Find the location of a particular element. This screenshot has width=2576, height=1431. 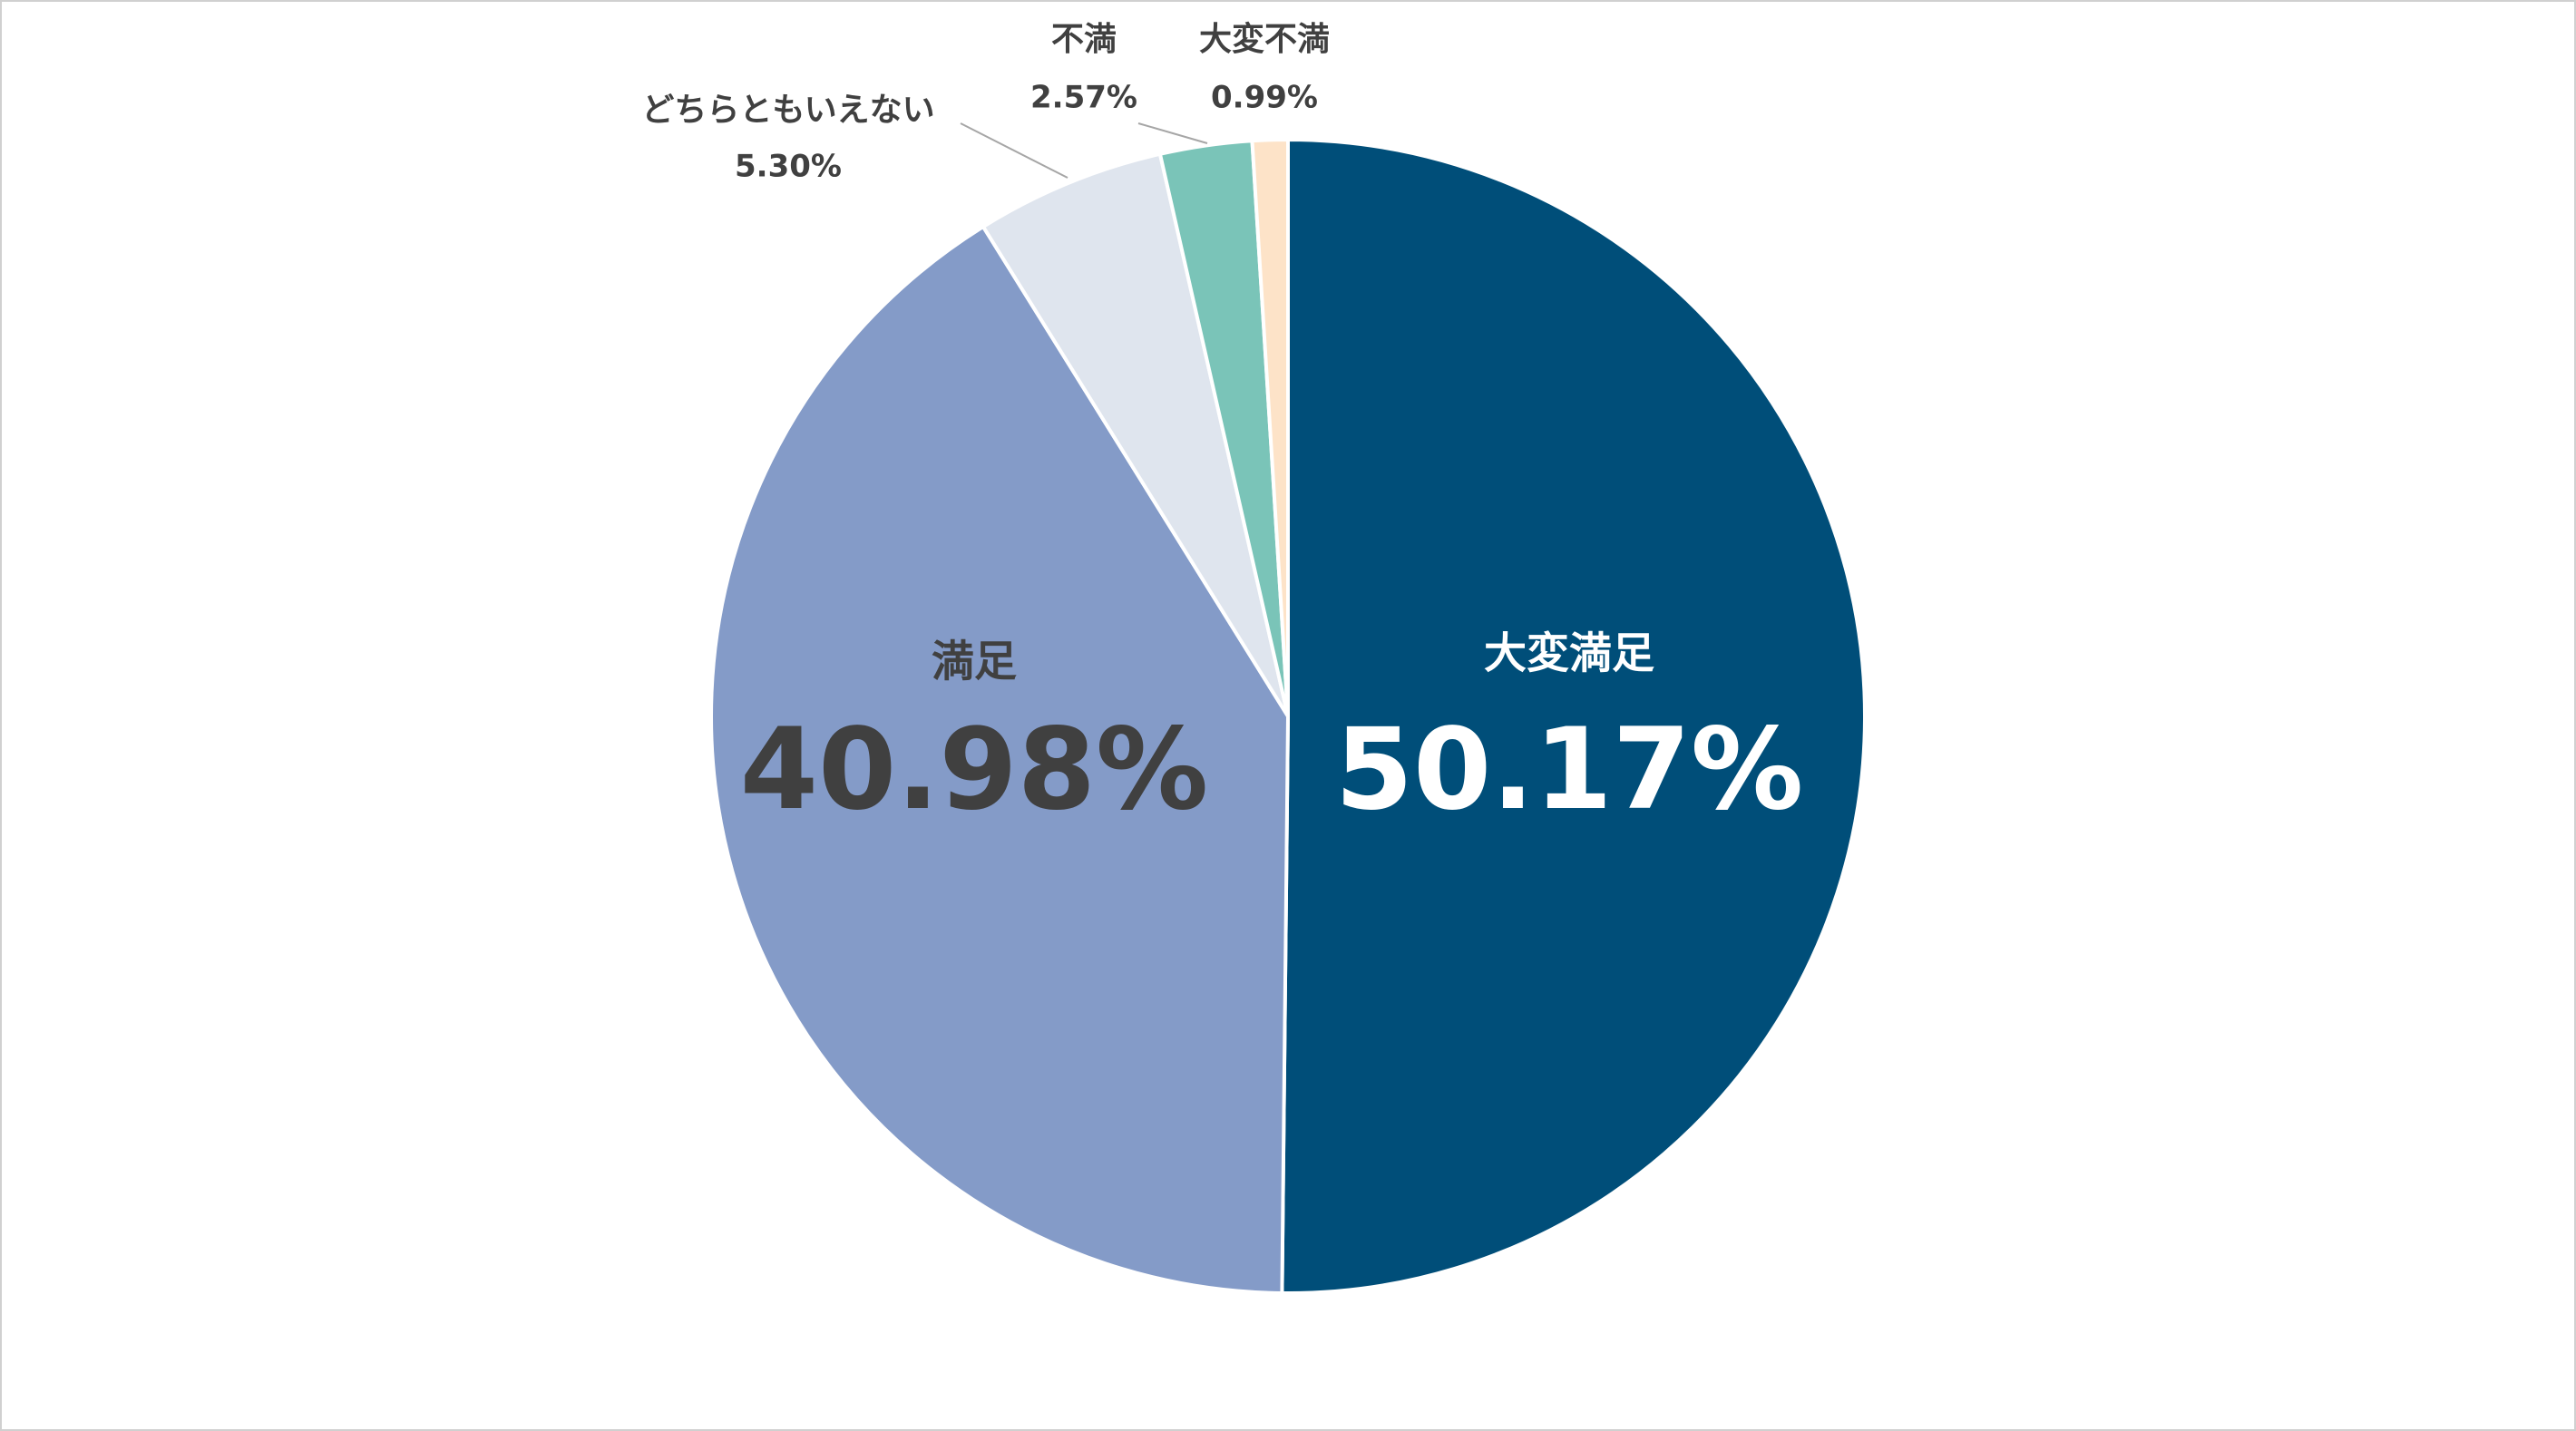

slice-label: 満足 is located at coordinates (974, 662).